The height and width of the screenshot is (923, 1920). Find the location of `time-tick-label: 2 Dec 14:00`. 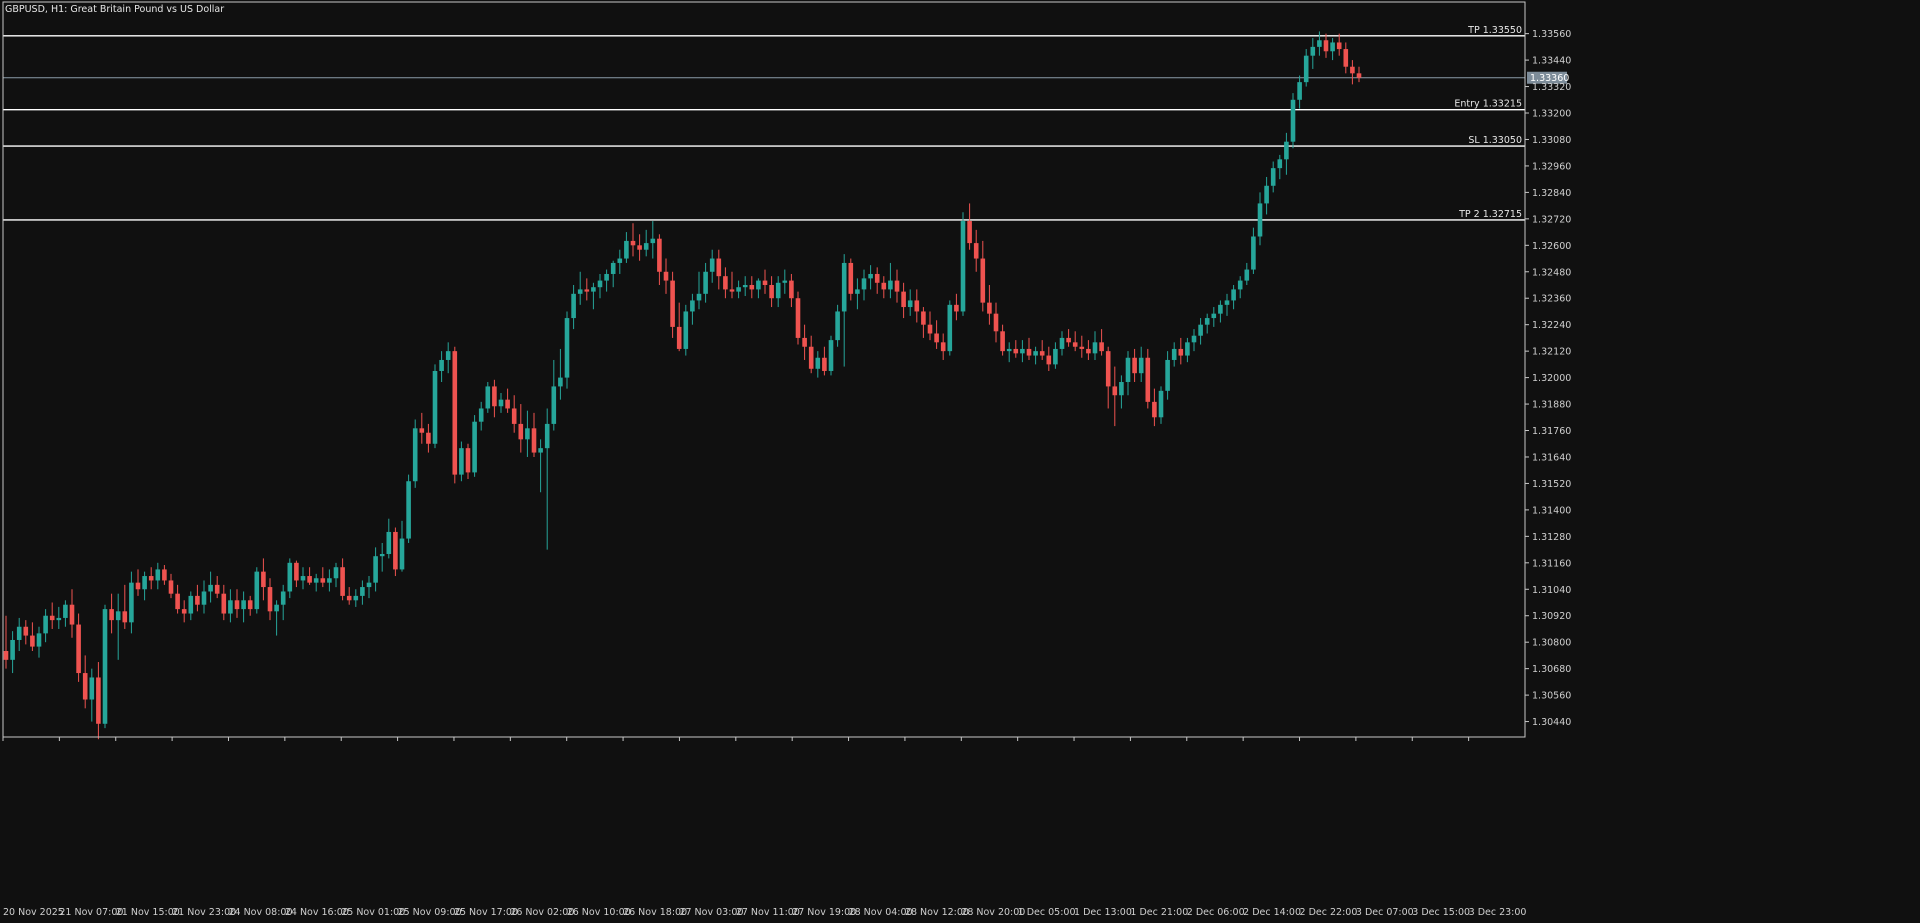

time-tick-label: 2 Dec 14:00 is located at coordinates (1272, 912).